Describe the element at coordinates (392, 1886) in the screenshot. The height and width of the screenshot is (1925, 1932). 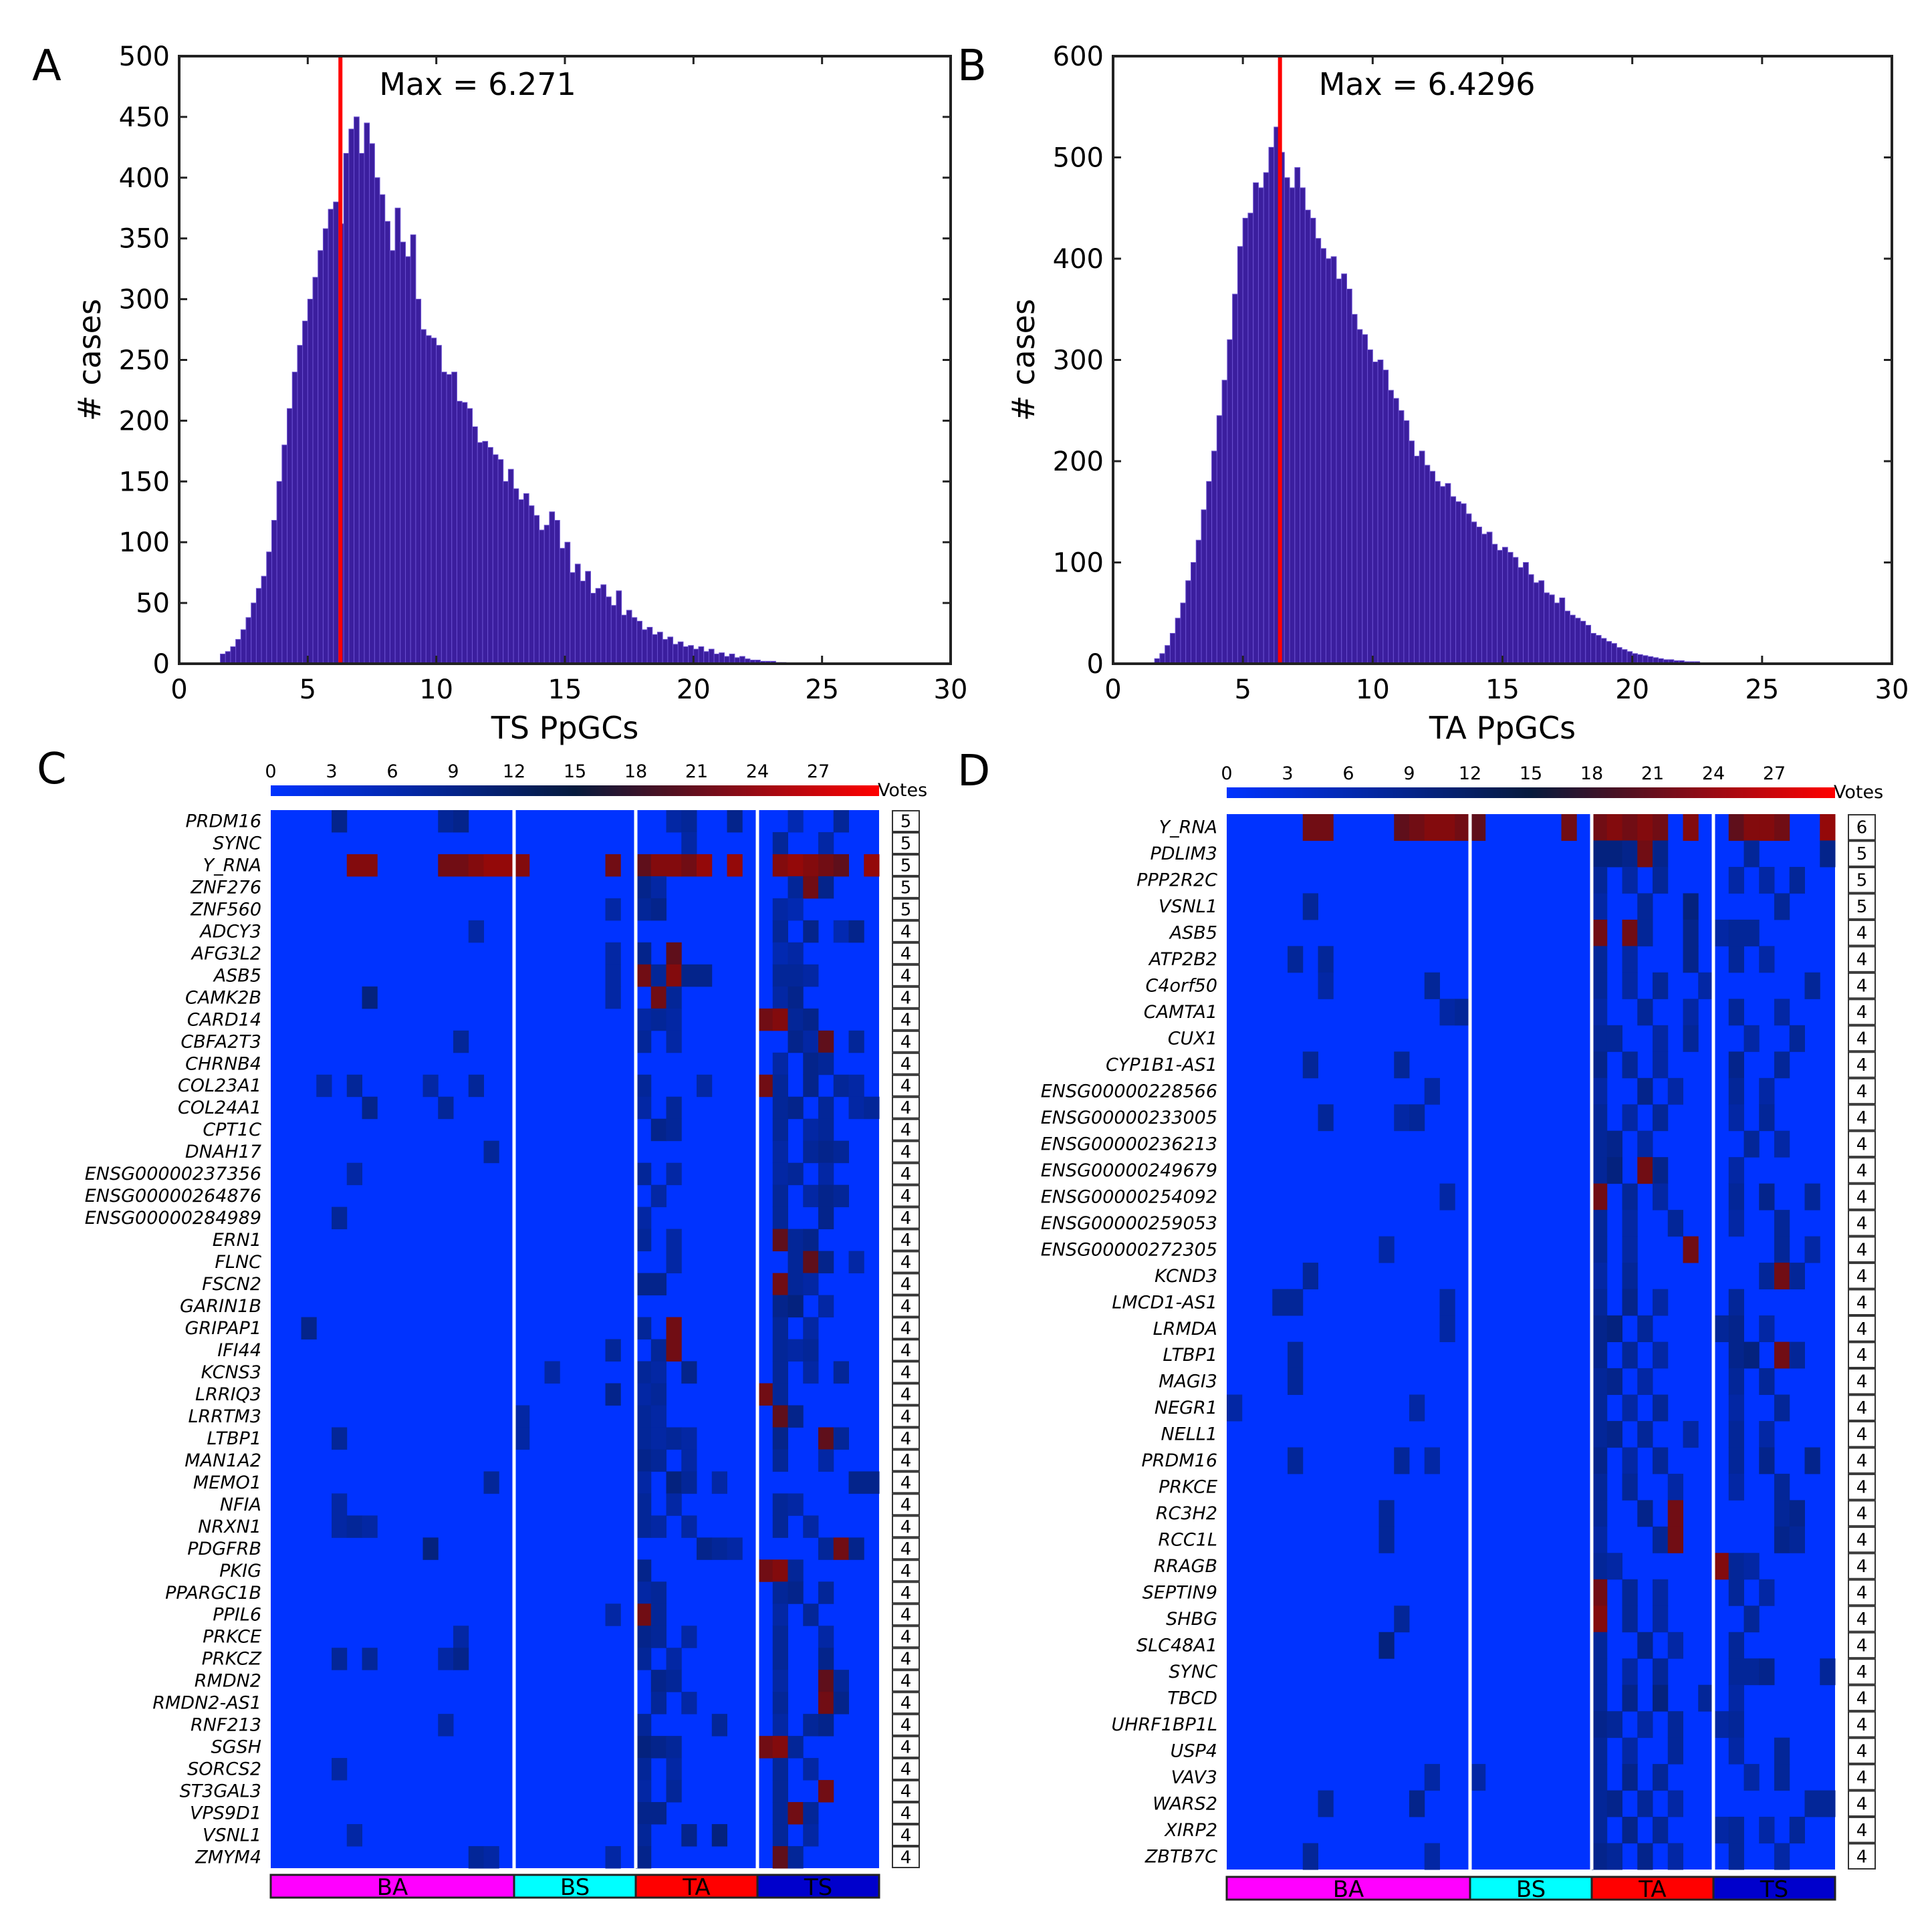
I see `group-bar-BA` at that location.